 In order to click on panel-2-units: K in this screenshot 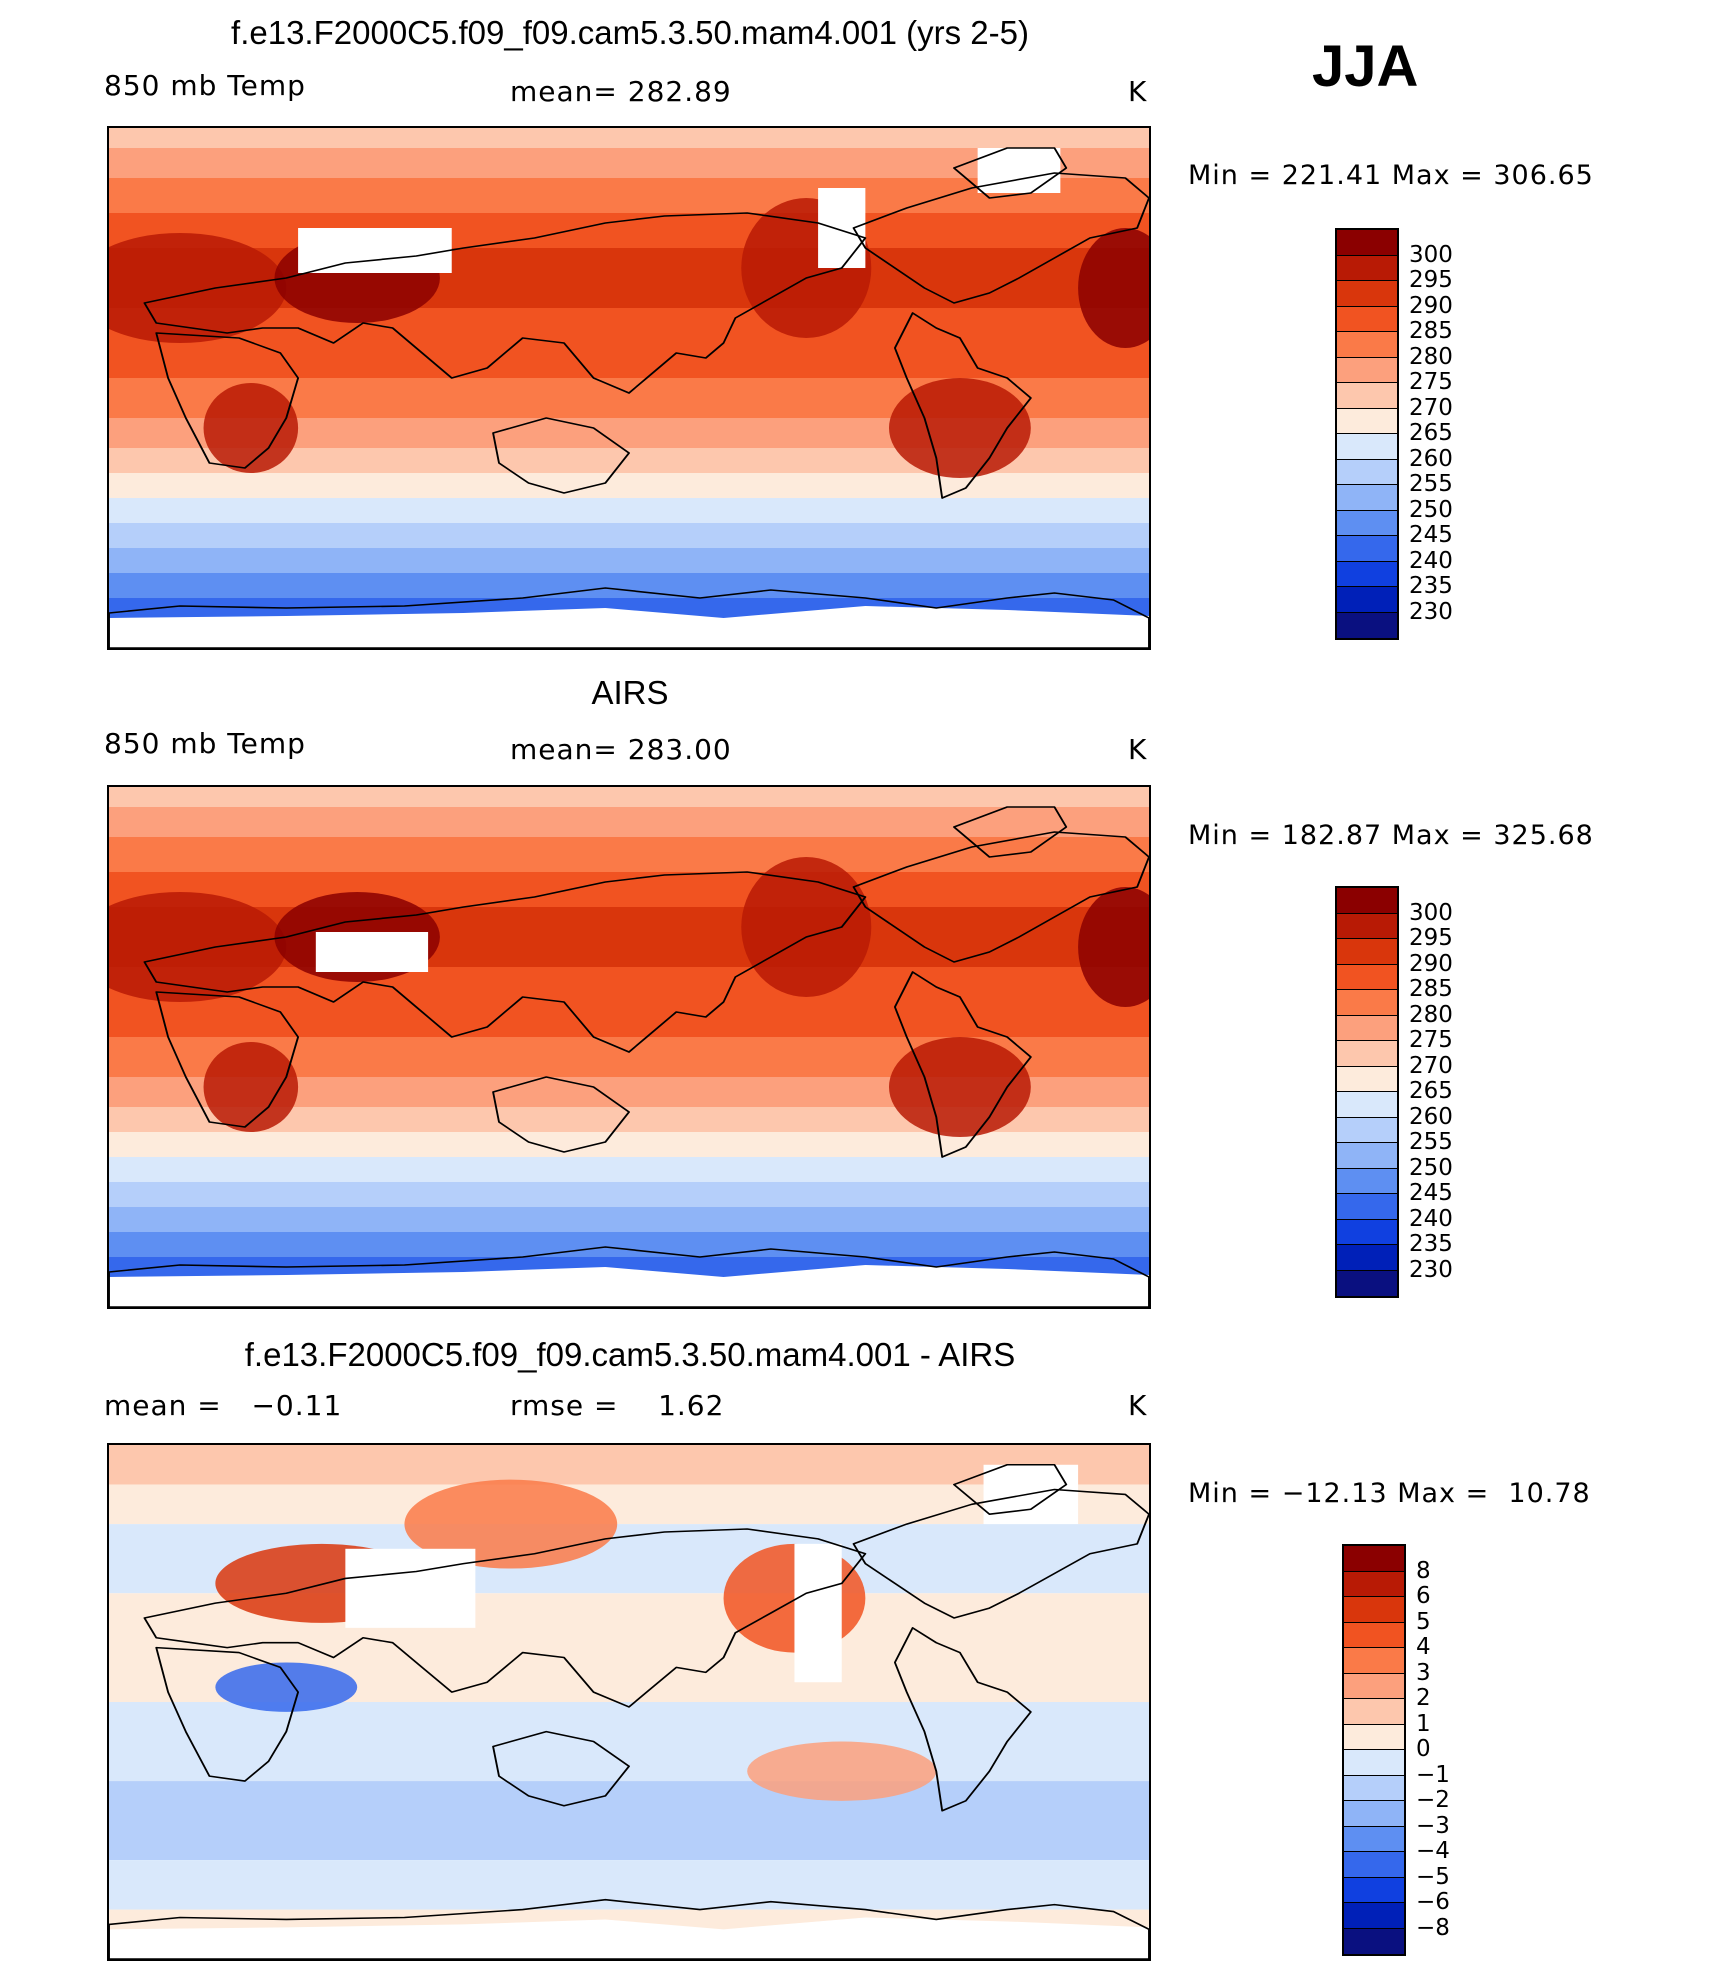, I will do `click(1138, 749)`.